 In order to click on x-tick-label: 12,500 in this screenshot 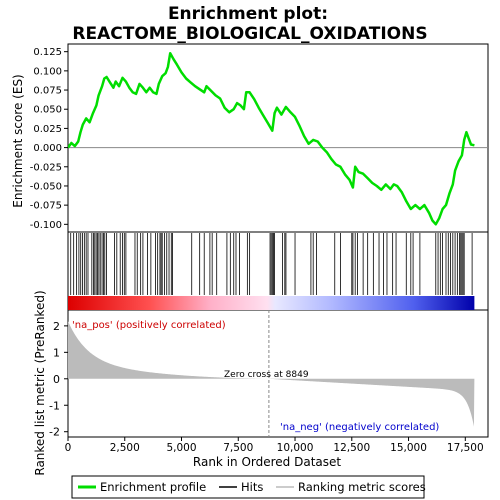, I will do `click(351, 448)`.